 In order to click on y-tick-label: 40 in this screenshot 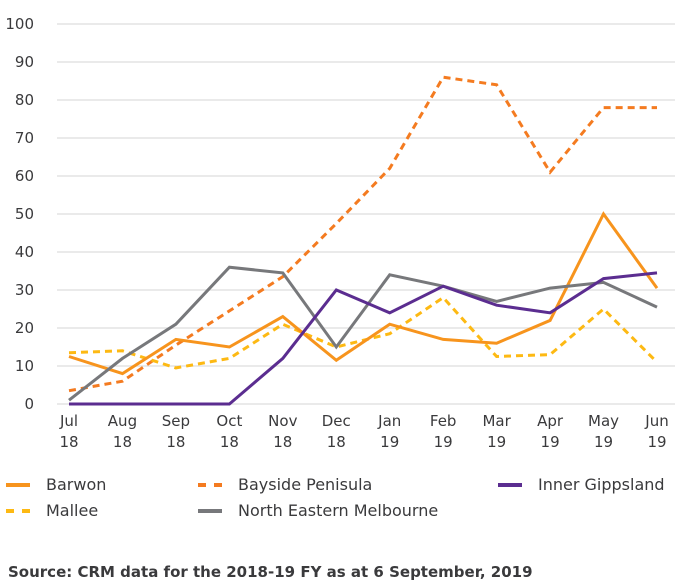, I will do `click(24, 252)`.